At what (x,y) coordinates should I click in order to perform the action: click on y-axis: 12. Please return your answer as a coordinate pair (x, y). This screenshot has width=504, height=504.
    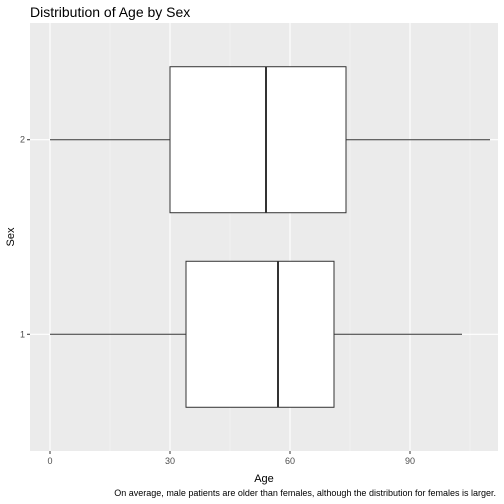
    Looking at the image, I should click on (25, 237).